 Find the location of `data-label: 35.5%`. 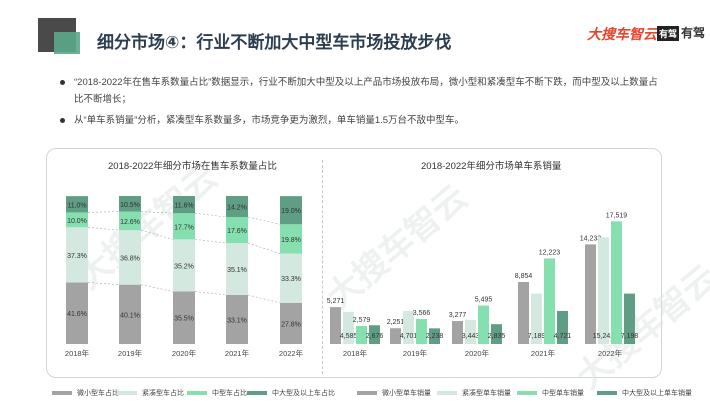

data-label: 35.5% is located at coordinates (184, 319).